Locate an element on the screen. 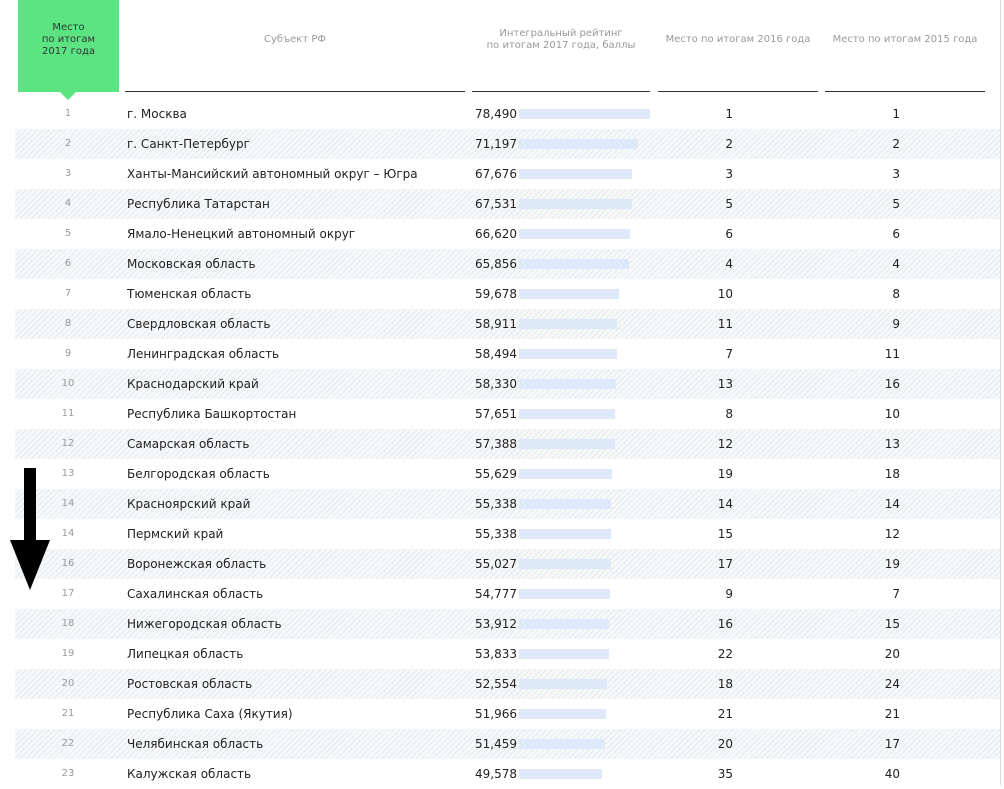  rank-2015: 3 is located at coordinates (896, 174).